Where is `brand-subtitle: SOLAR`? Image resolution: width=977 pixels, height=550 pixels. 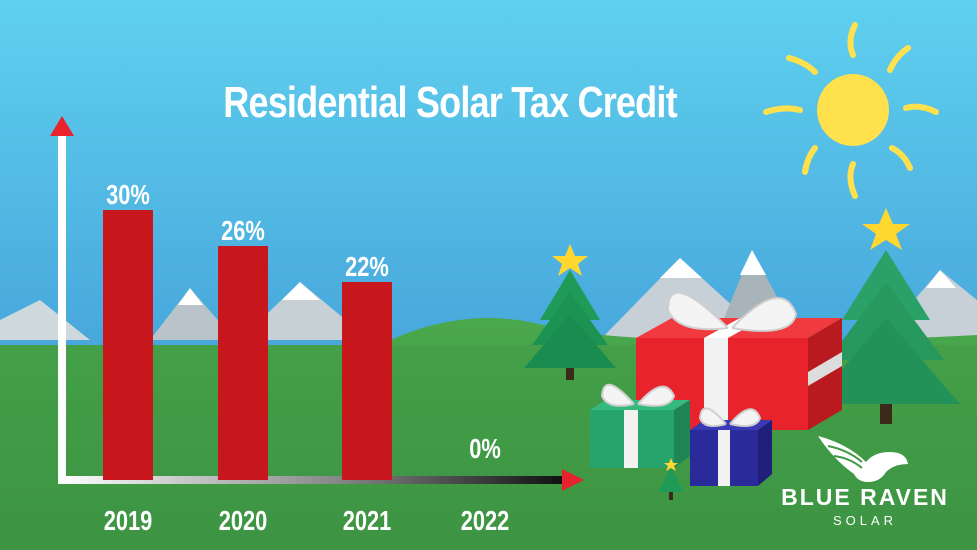 brand-subtitle: SOLAR is located at coordinates (865, 520).